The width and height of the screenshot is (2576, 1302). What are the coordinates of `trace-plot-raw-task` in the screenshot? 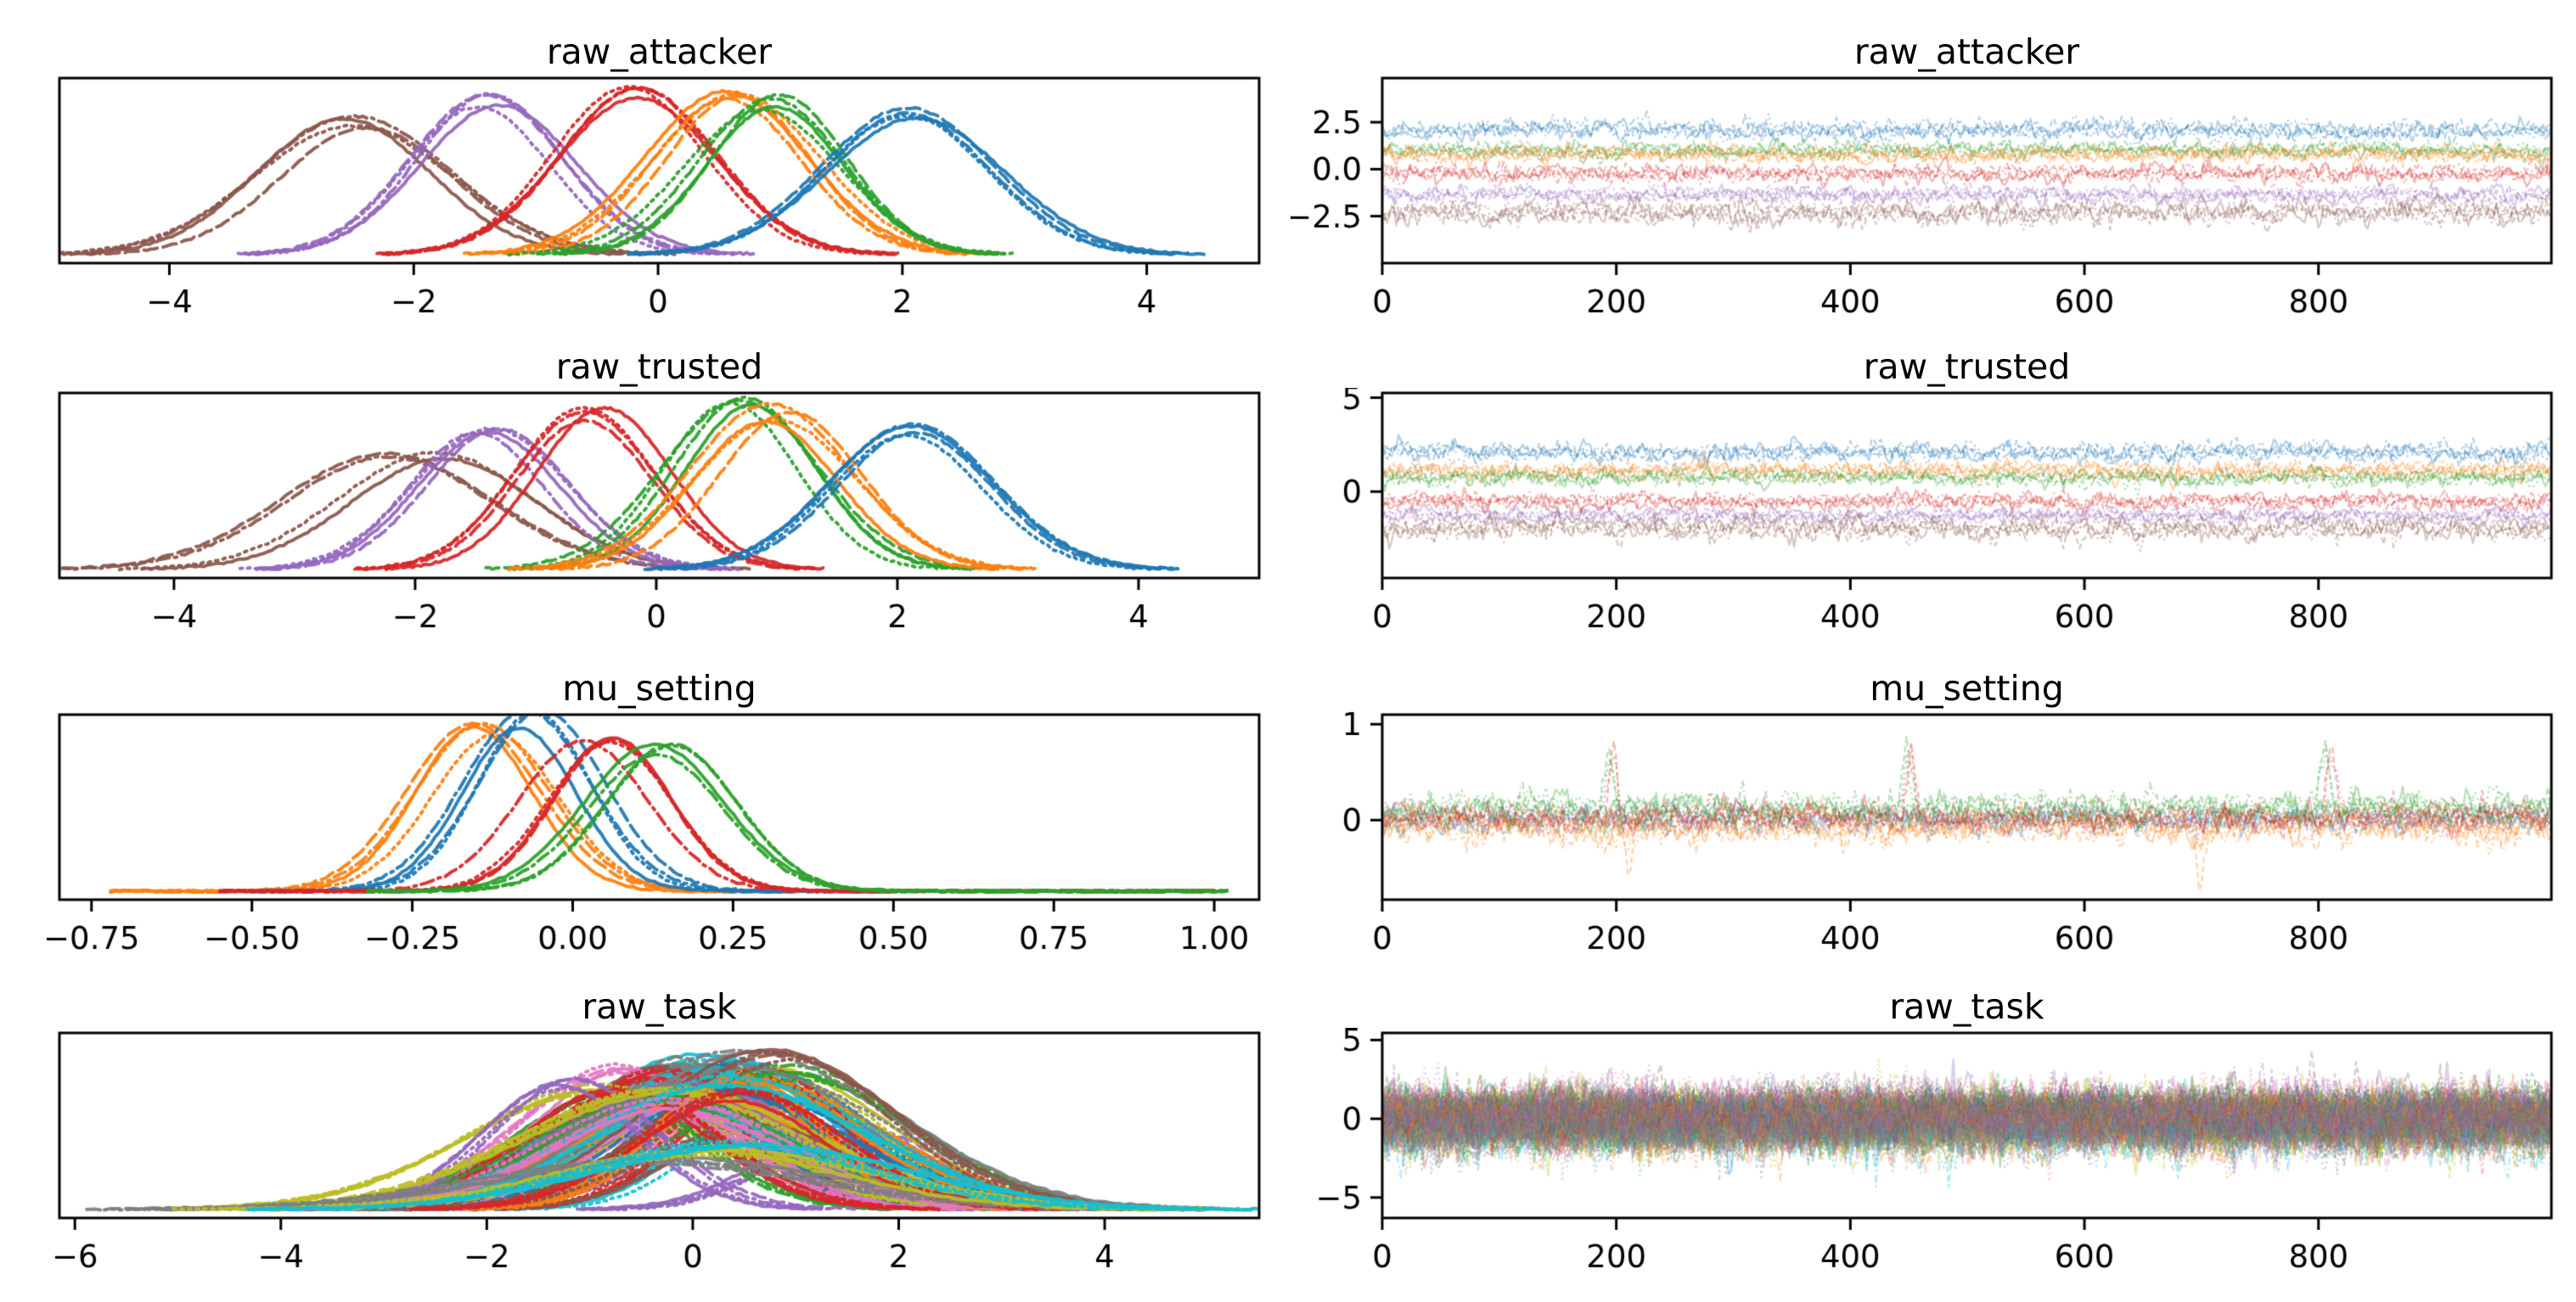 It's located at (1933, 1157).